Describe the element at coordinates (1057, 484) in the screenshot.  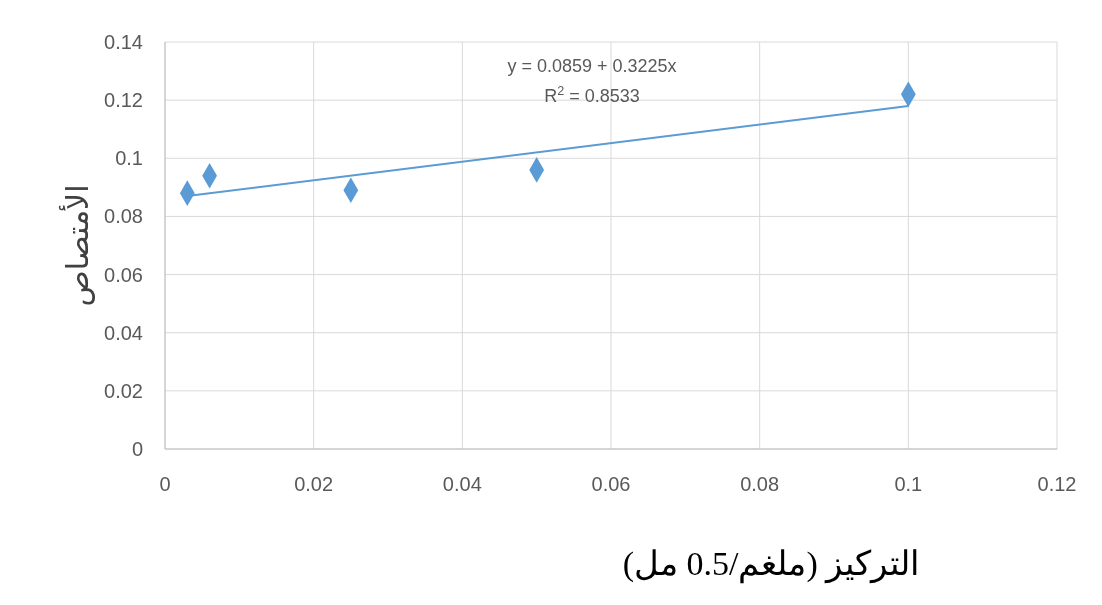
I see `x-tick-label: 0.12` at that location.